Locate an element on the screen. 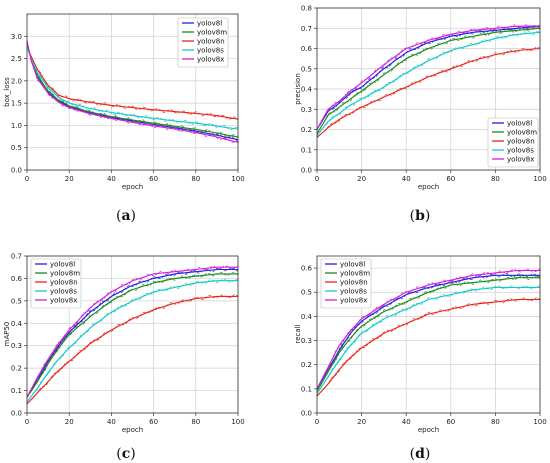 The image size is (550, 463). panel-caption-letter: b is located at coordinates (420, 216).